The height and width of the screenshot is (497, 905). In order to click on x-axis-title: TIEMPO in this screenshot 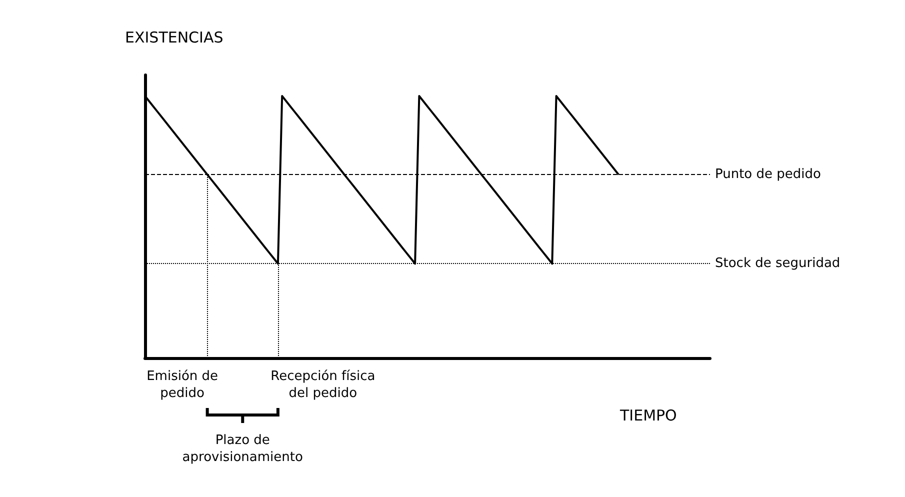, I will do `click(648, 415)`.